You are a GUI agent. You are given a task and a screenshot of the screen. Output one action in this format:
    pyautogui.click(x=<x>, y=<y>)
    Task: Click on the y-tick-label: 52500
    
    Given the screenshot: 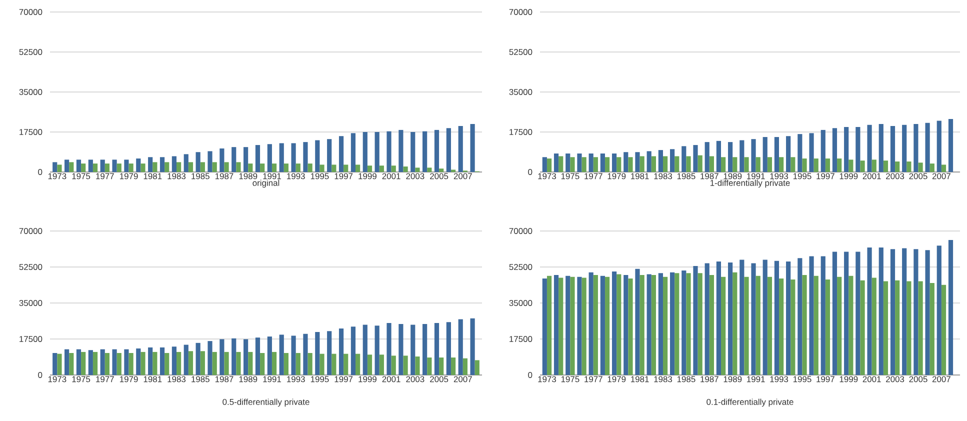 What is the action you would take?
    pyautogui.click(x=520, y=52)
    